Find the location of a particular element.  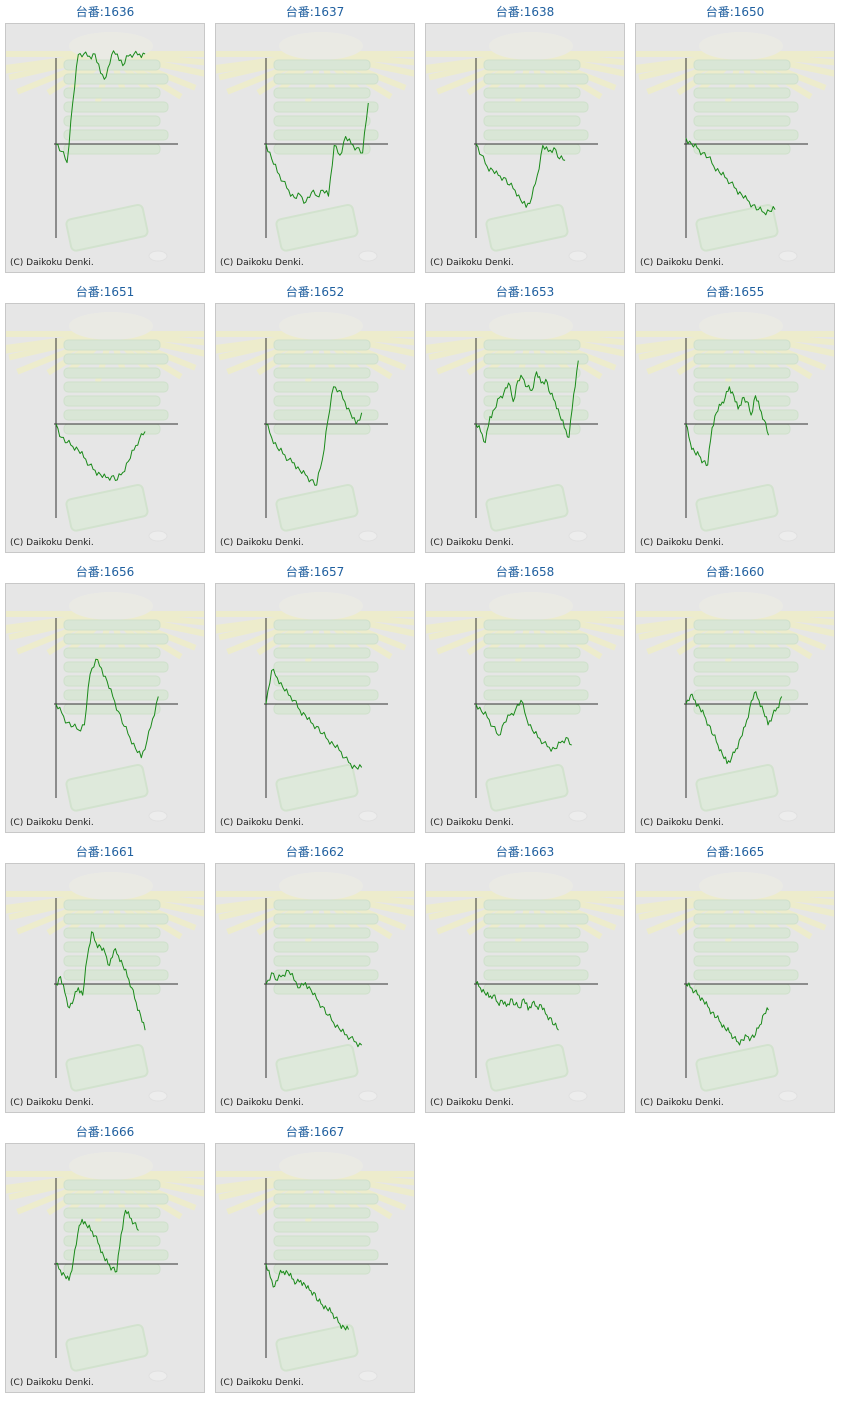

chart-title: 台番:1652 is located at coordinates (315, 292).